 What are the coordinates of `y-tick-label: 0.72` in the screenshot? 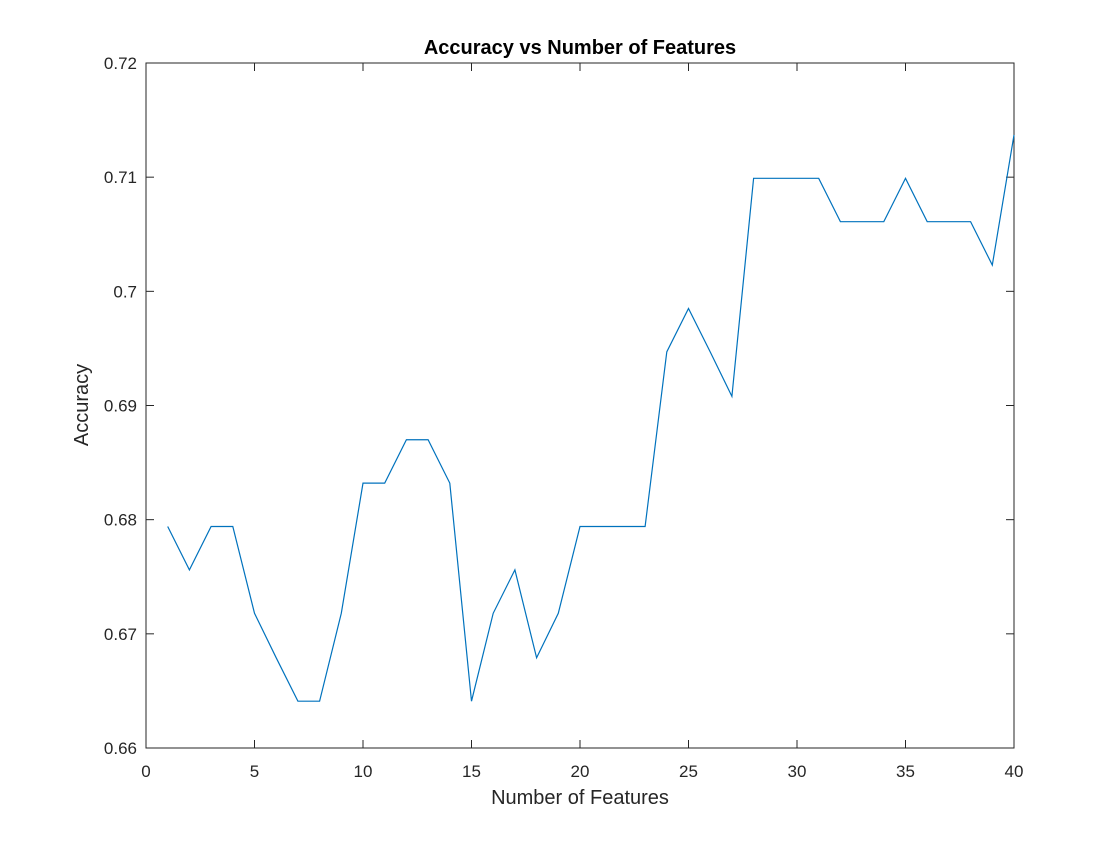 It's located at (120, 63).